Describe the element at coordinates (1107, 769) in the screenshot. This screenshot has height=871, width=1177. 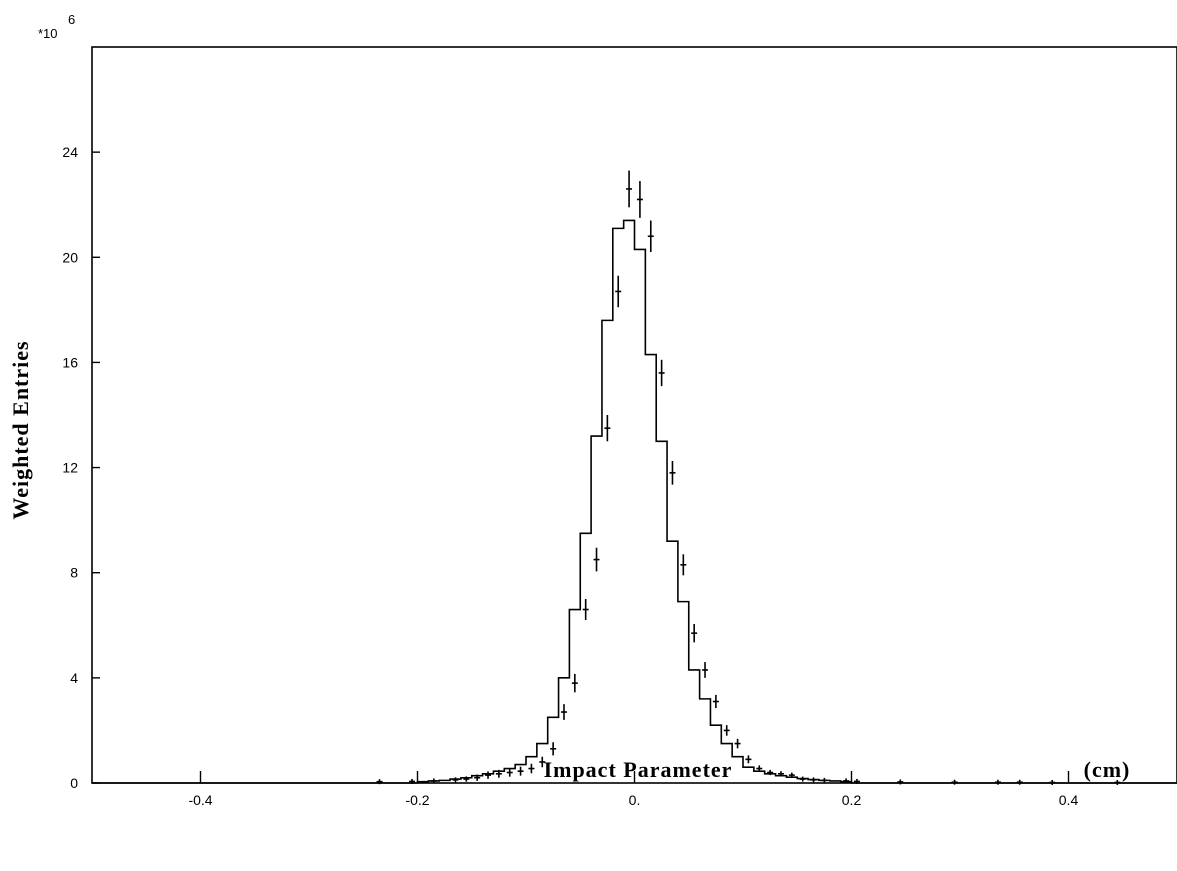
I see `x-axis-unit: (cm)` at that location.